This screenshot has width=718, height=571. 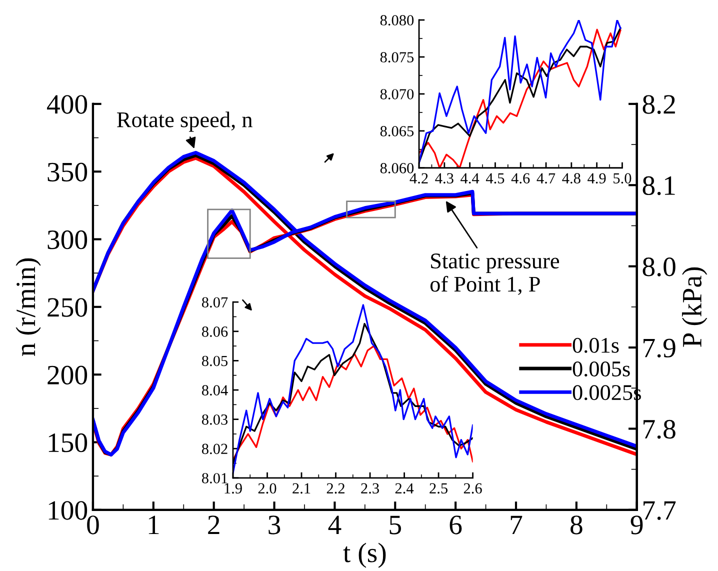 What do you see at coordinates (658, 104) in the screenshot?
I see `y2-tick-label: 8.2` at bounding box center [658, 104].